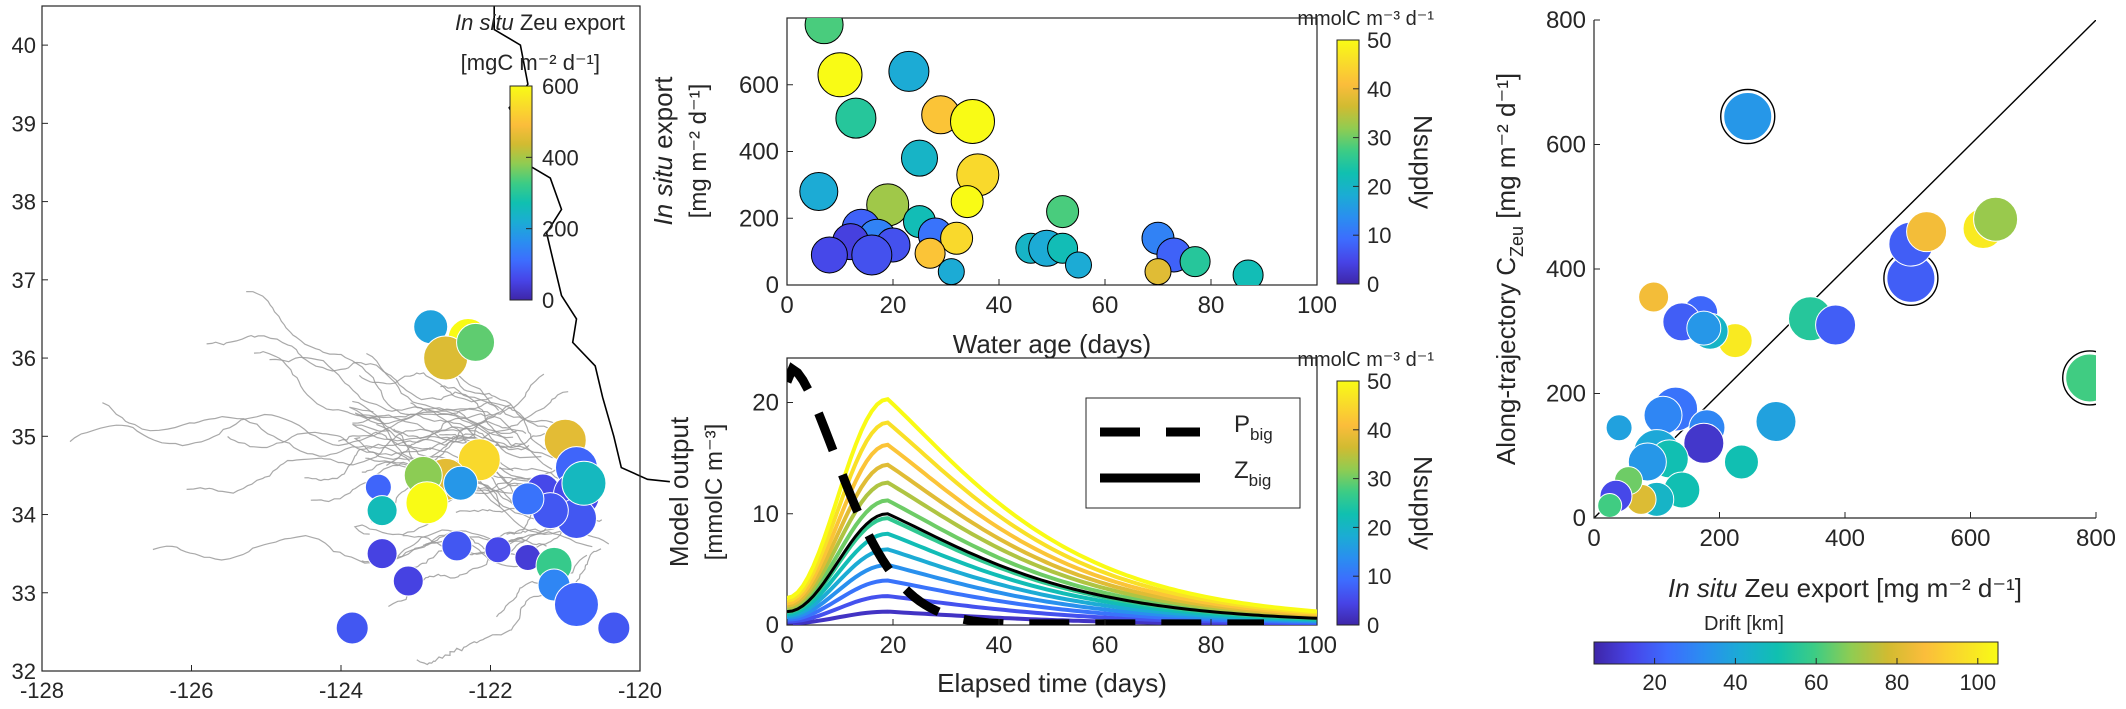 The image size is (2126, 709). What do you see at coordinates (1105, 305) in the screenshot?
I see `water-age-xtick-label: 60` at bounding box center [1105, 305].